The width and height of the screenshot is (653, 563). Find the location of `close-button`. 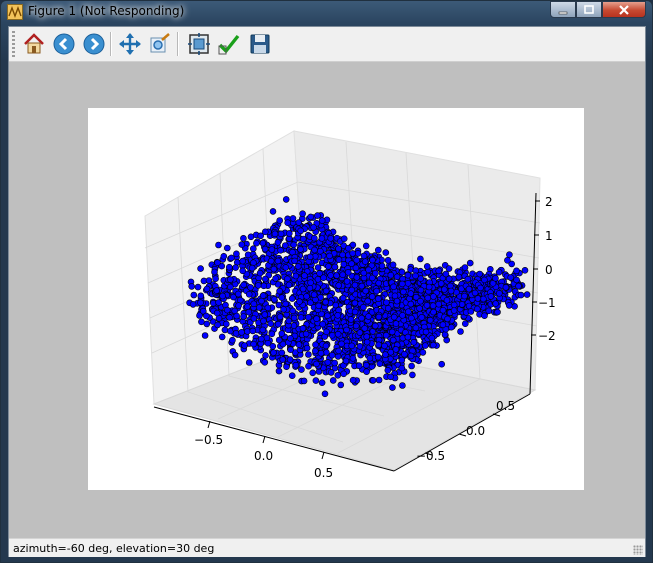

close-button is located at coordinates (624, 9).